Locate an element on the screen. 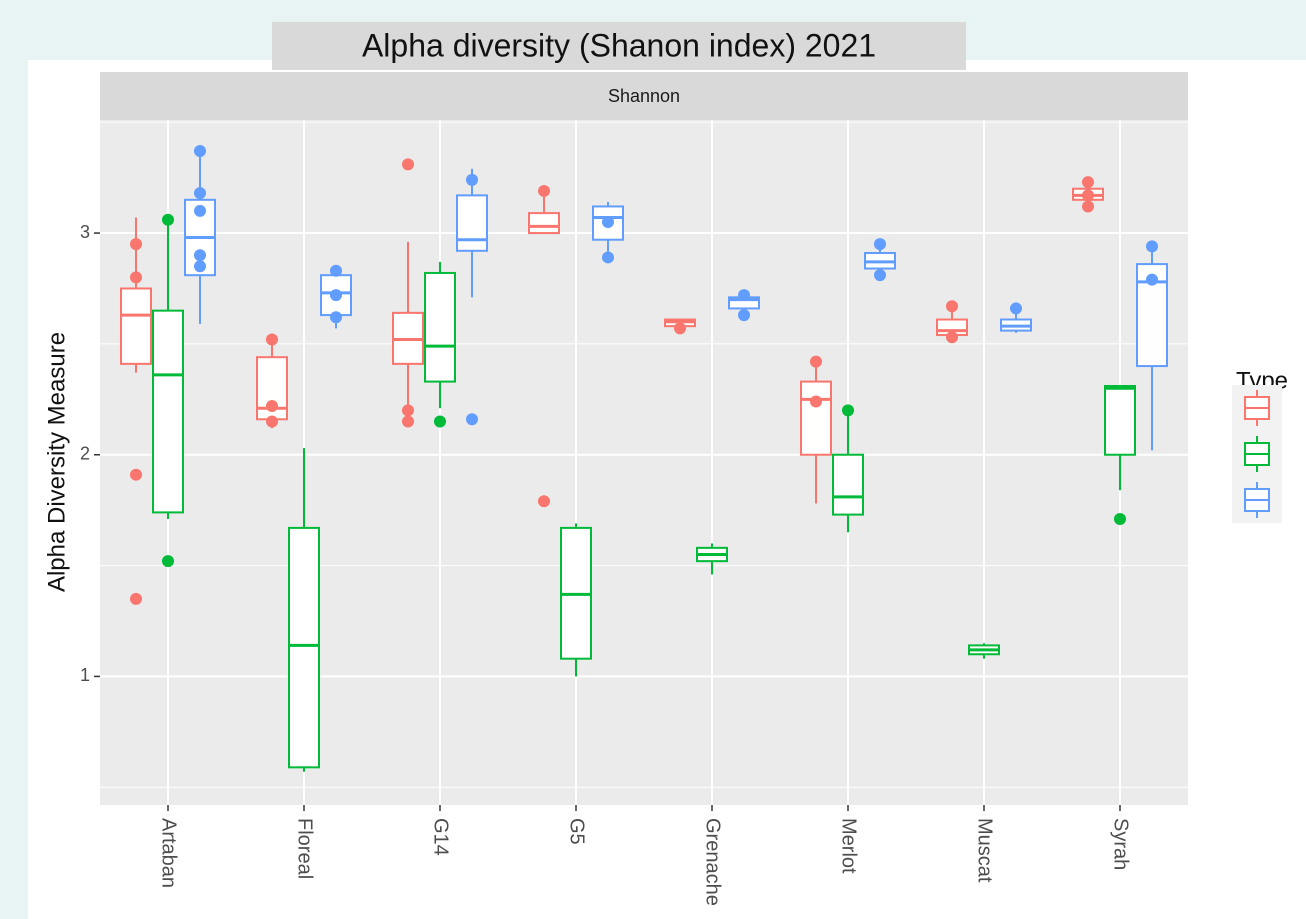 The image size is (1306, 919). x-tick-label: Floreal is located at coordinates (305, 848).